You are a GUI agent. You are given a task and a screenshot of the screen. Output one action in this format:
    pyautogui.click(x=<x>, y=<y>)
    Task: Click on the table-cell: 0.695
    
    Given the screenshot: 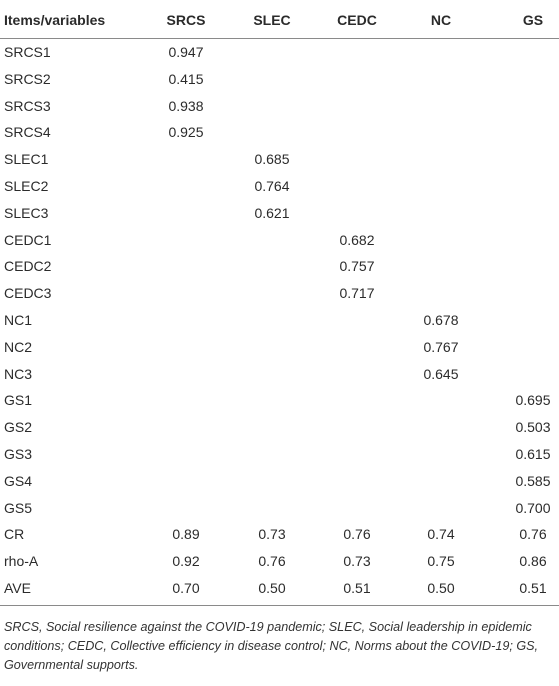 What is the action you would take?
    pyautogui.click(x=533, y=400)
    